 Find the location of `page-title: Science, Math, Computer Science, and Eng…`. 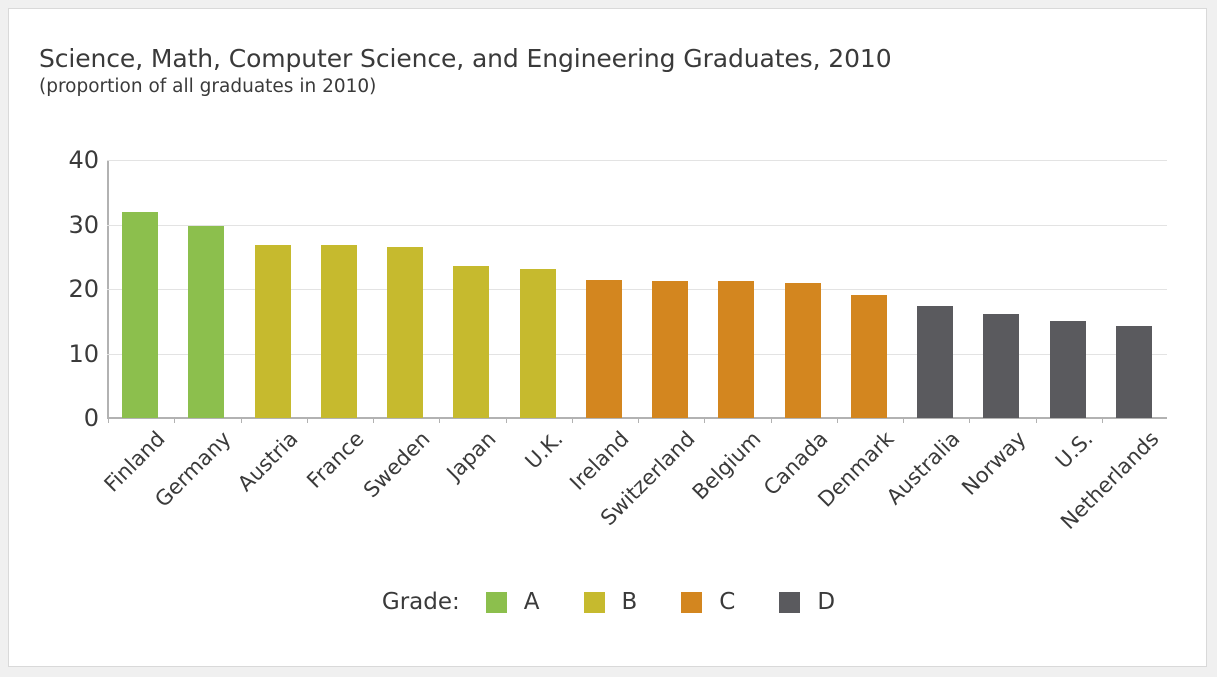

page-title: Science, Math, Computer Science, and Eng… is located at coordinates (465, 58).